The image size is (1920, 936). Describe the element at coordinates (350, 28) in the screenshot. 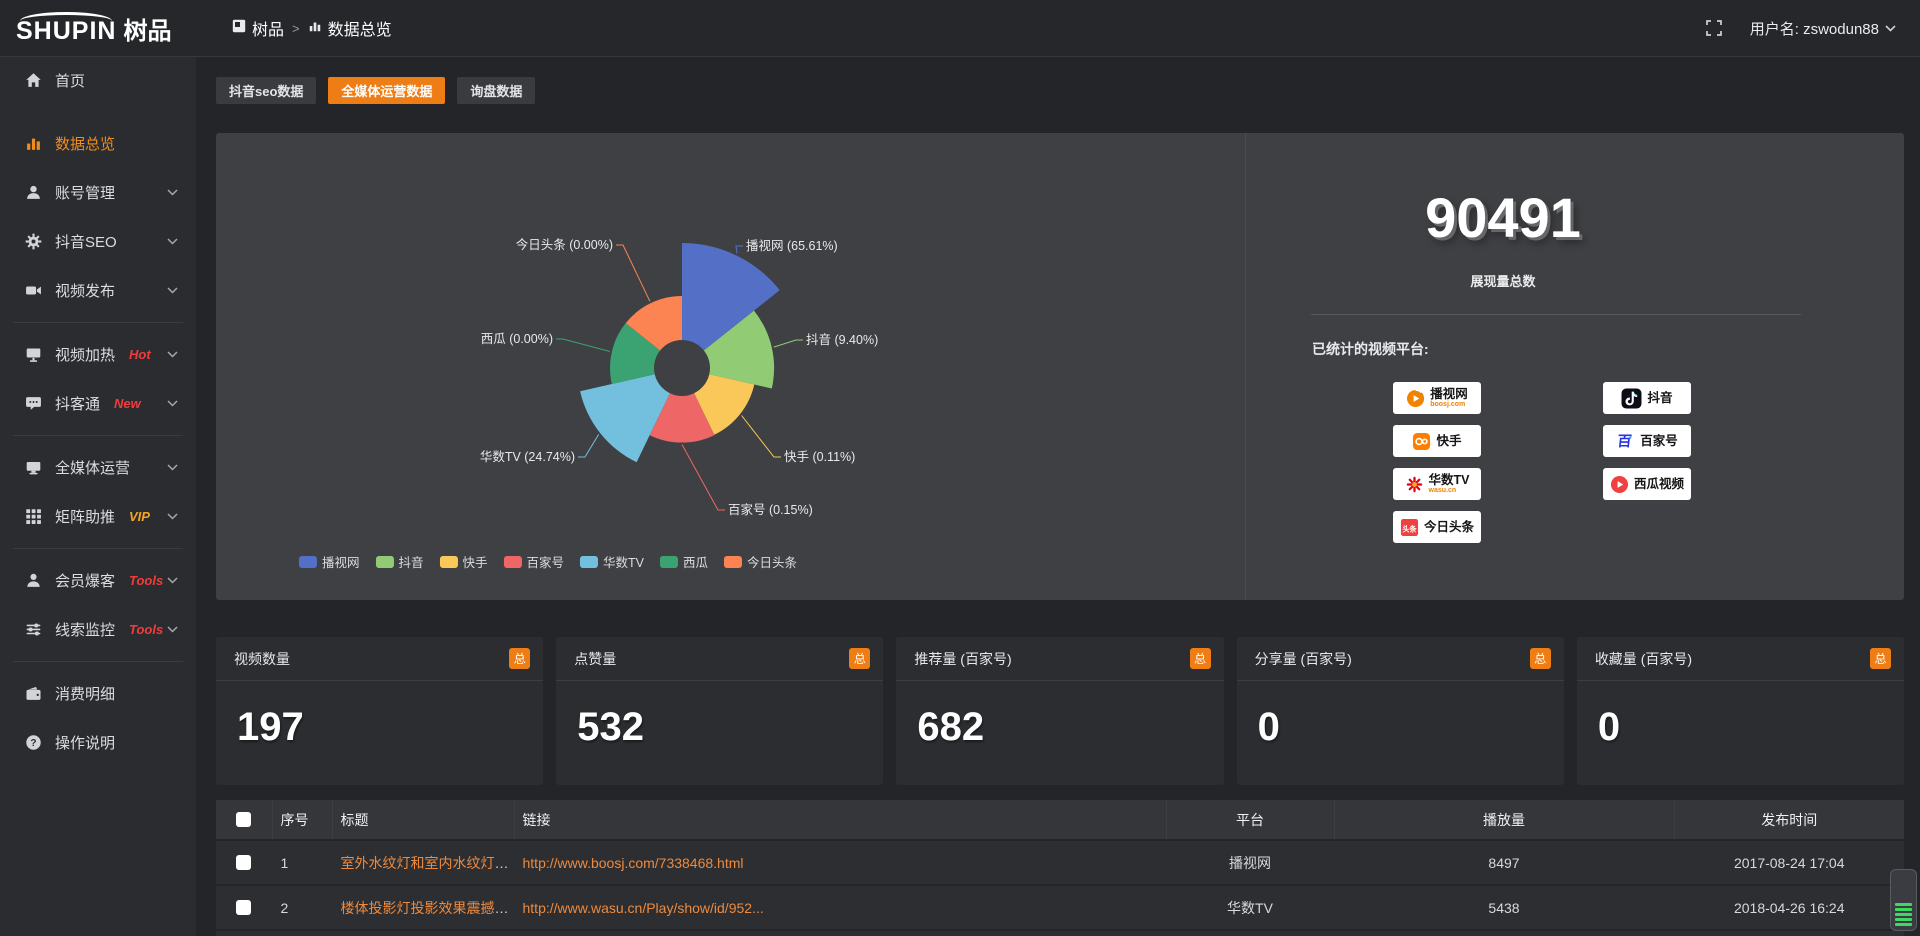

I see `breadcrumb-current: 数据总览` at that location.